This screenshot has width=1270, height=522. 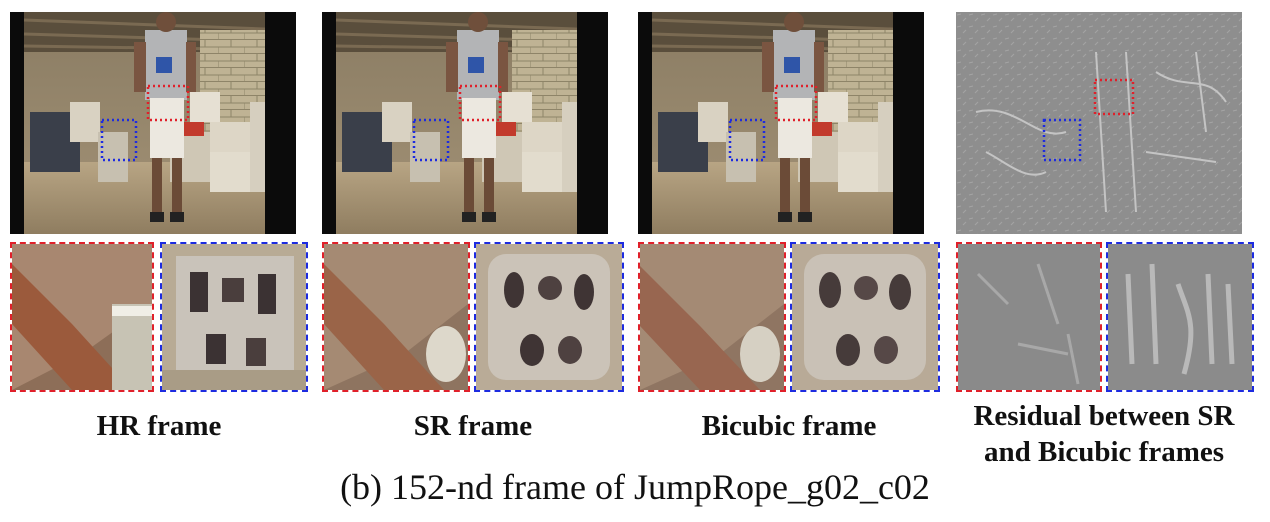 What do you see at coordinates (1099, 123) in the screenshot?
I see `residual-image` at bounding box center [1099, 123].